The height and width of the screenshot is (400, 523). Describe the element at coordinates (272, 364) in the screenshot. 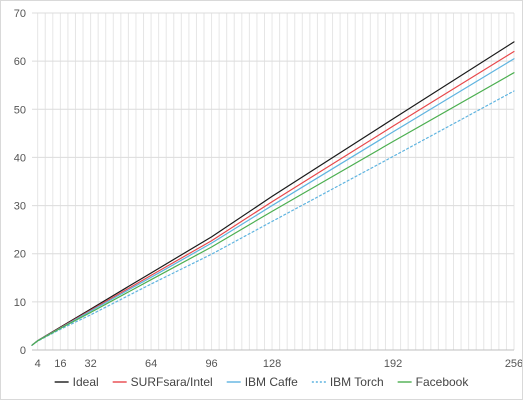

I see `x-tick-label: 128` at that location.